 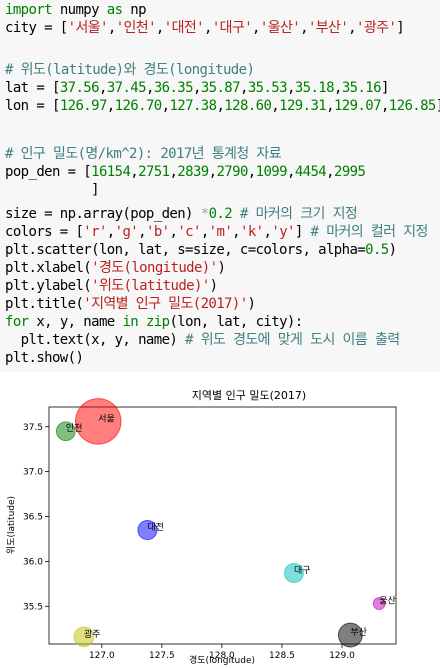 I want to click on code-token: # 마커의 크기 지정, so click(x=298, y=214).